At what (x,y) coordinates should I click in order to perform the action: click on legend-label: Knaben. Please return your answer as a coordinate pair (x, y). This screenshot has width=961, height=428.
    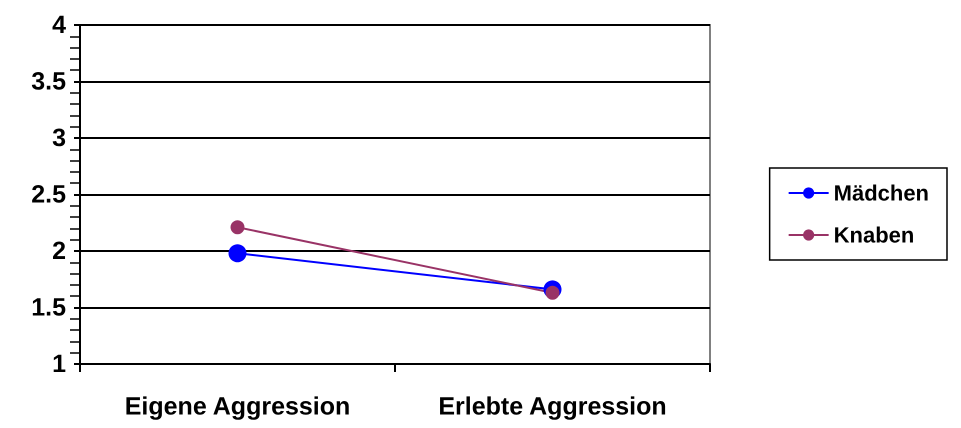
    Looking at the image, I should click on (874, 235).